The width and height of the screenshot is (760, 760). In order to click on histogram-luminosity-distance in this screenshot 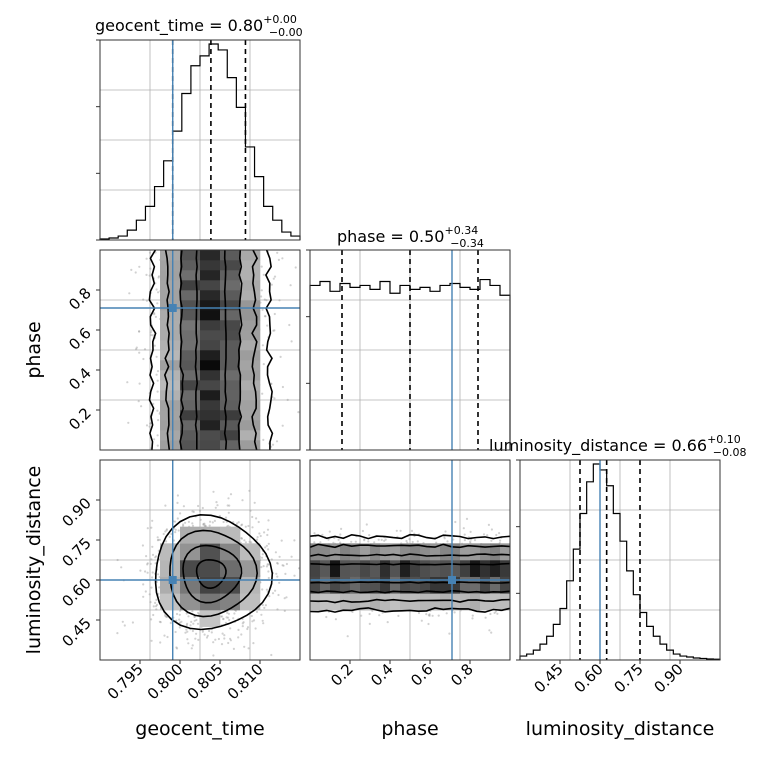, I will do `click(620, 561)`.